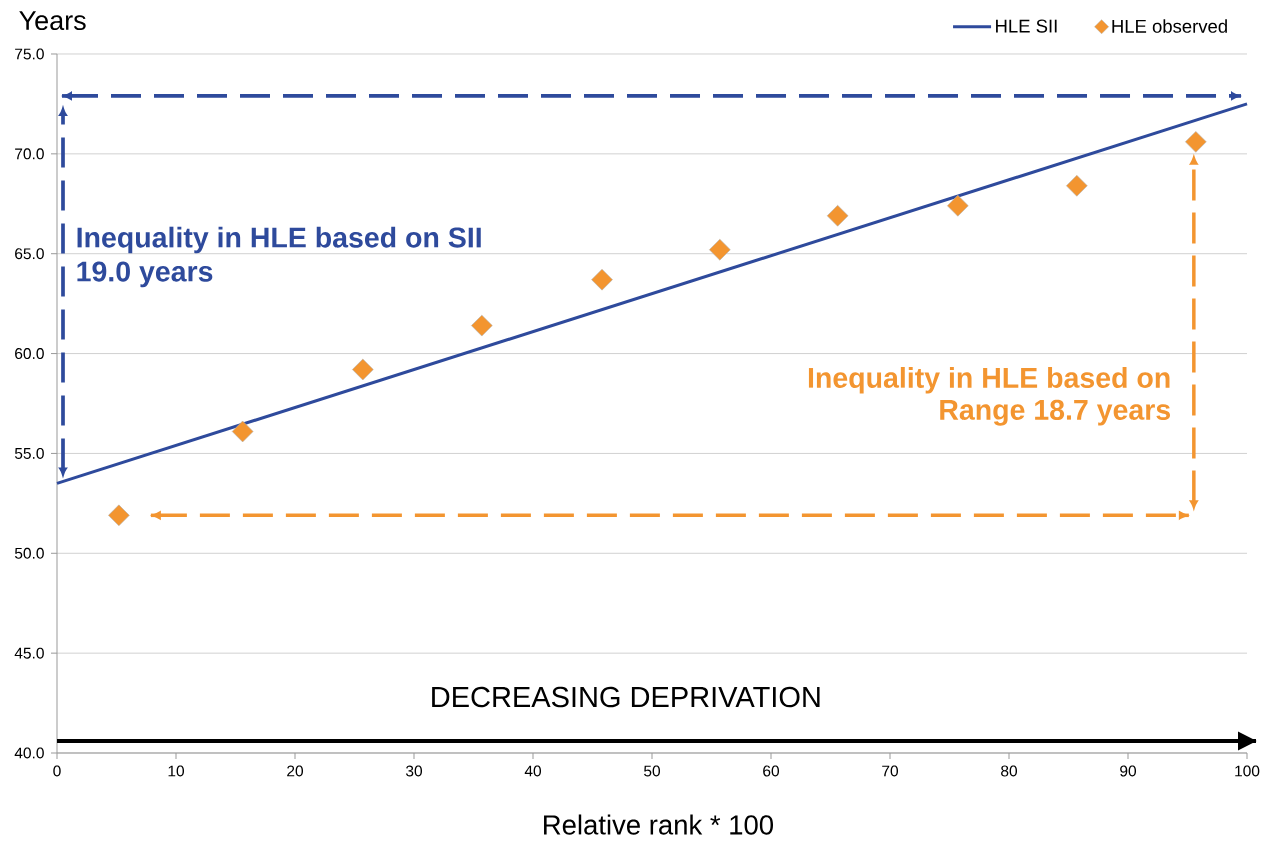 The height and width of the screenshot is (843, 1275). What do you see at coordinates (1026, 26) in the screenshot?
I see `legend-label: HLE SII` at bounding box center [1026, 26].